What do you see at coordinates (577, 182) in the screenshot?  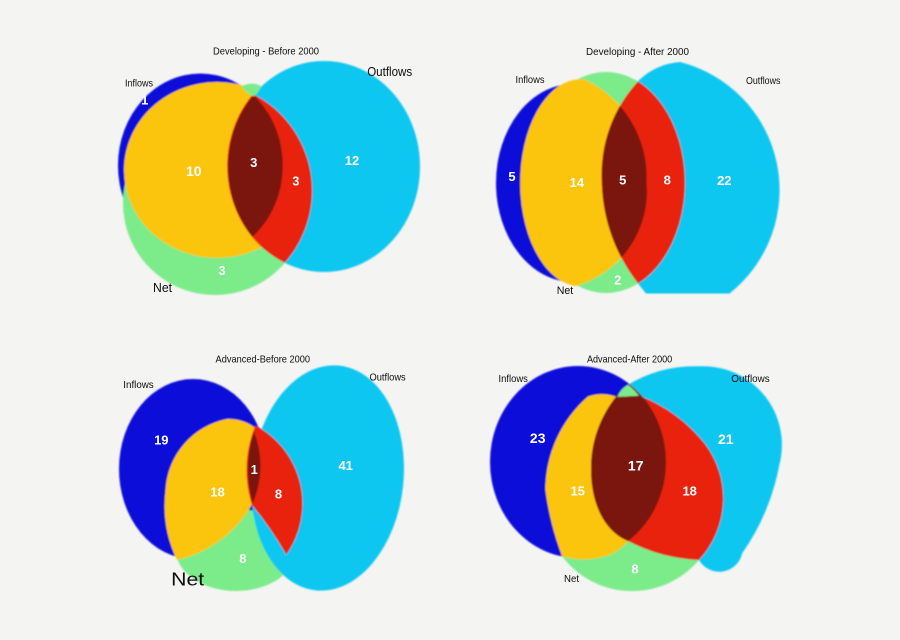 I see `svg-text: 14` at bounding box center [577, 182].